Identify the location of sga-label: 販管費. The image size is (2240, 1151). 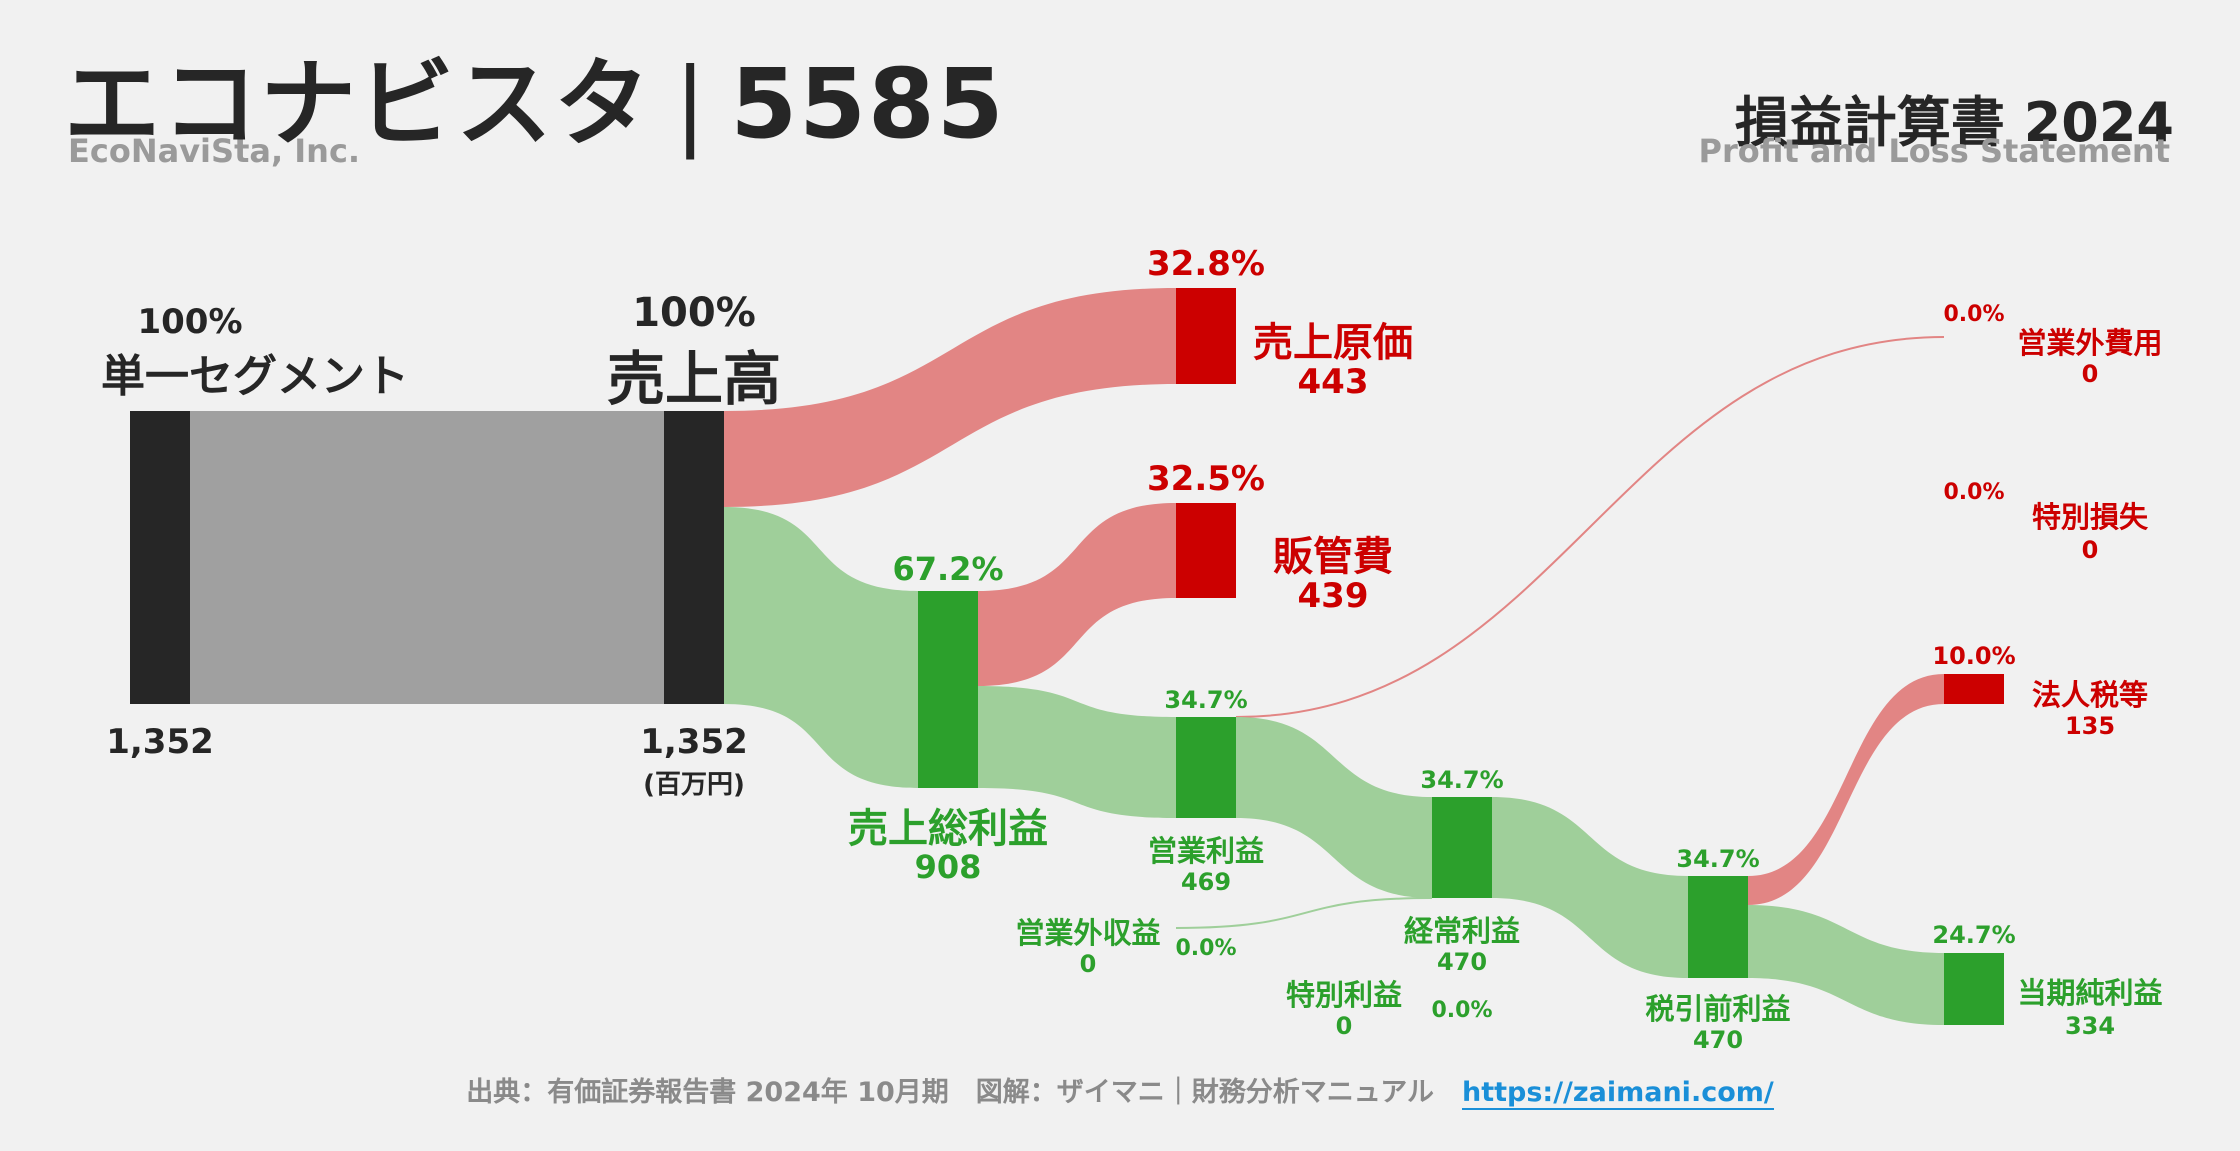
(1333, 557).